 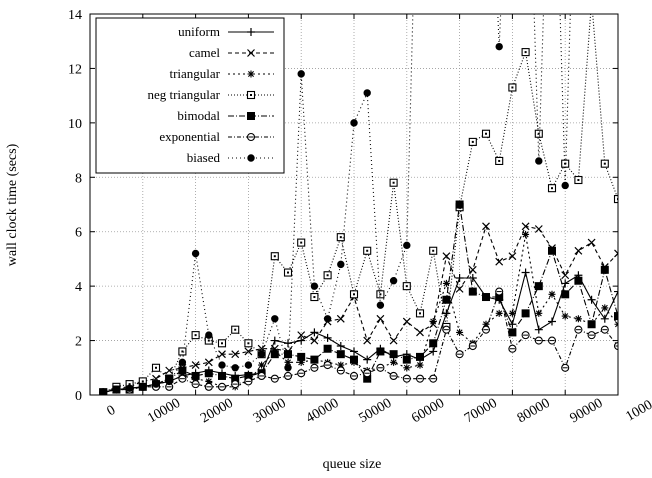 What do you see at coordinates (352, 464) in the screenshot?
I see `x-axis-title: queue size` at bounding box center [352, 464].